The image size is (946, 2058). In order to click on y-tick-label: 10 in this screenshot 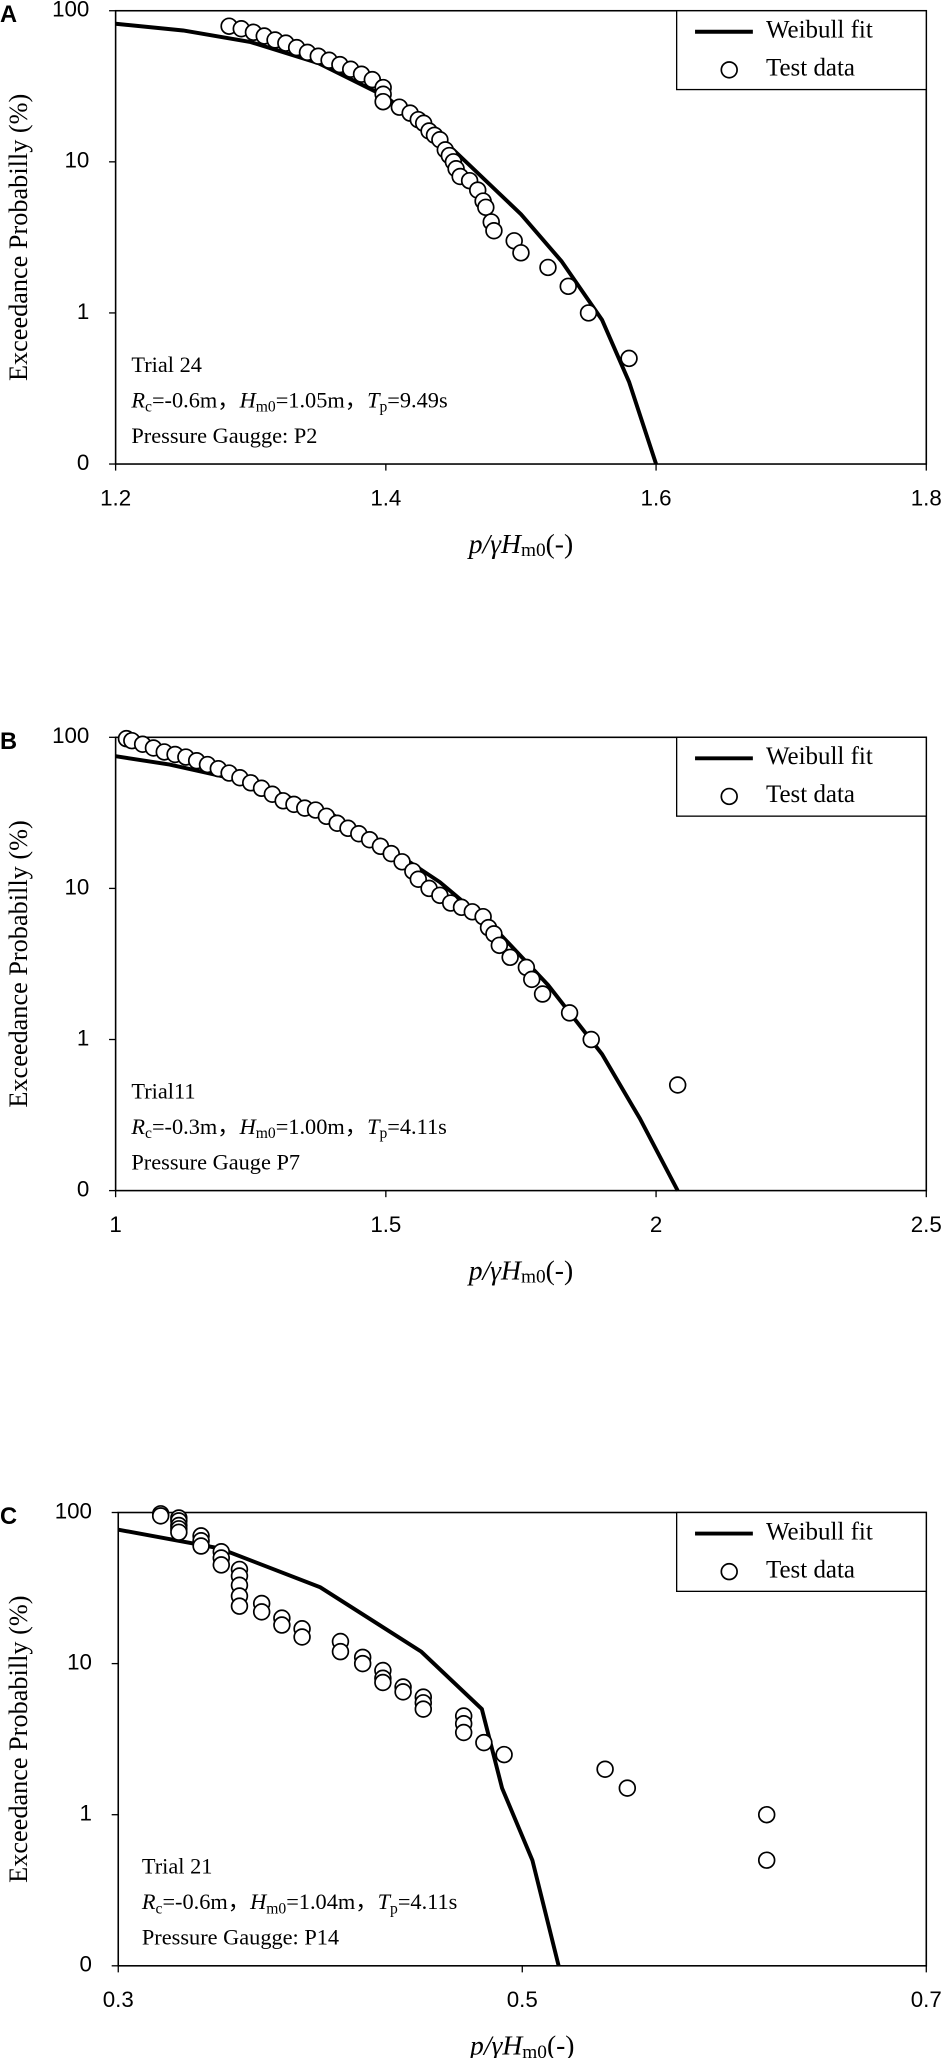, I will do `click(77, 160)`.